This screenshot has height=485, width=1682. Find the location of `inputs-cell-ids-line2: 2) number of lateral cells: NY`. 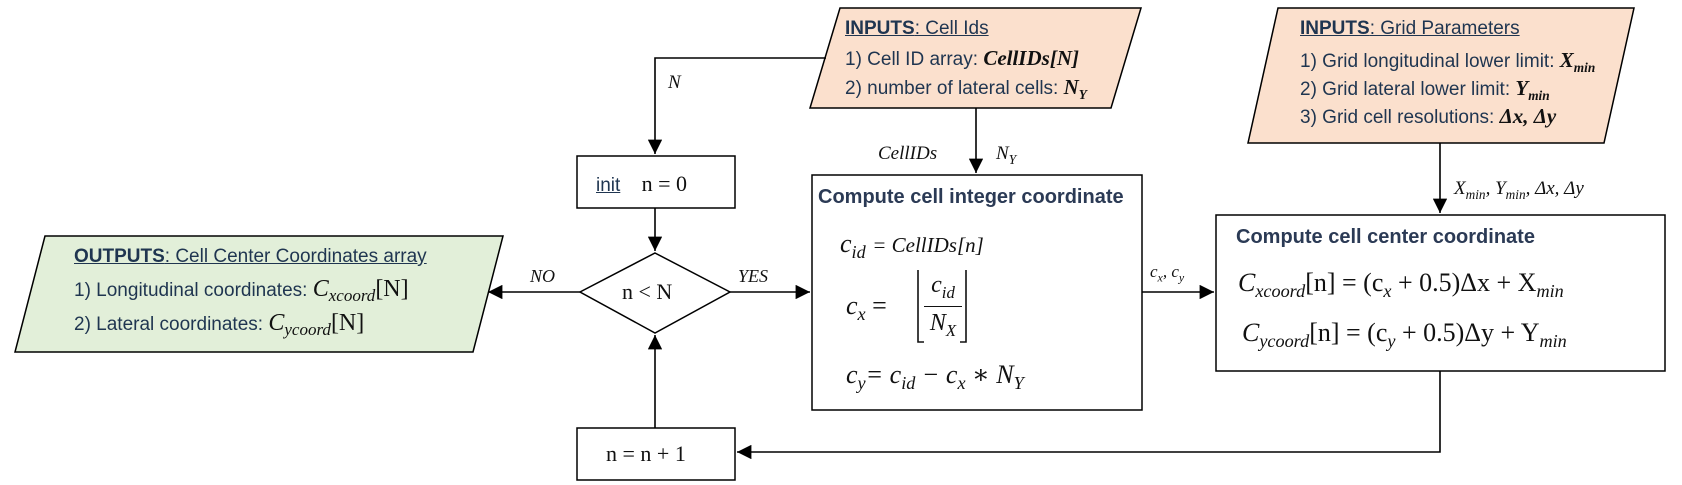

inputs-cell-ids-line2: 2) number of lateral cells: NY is located at coordinates (966, 88).